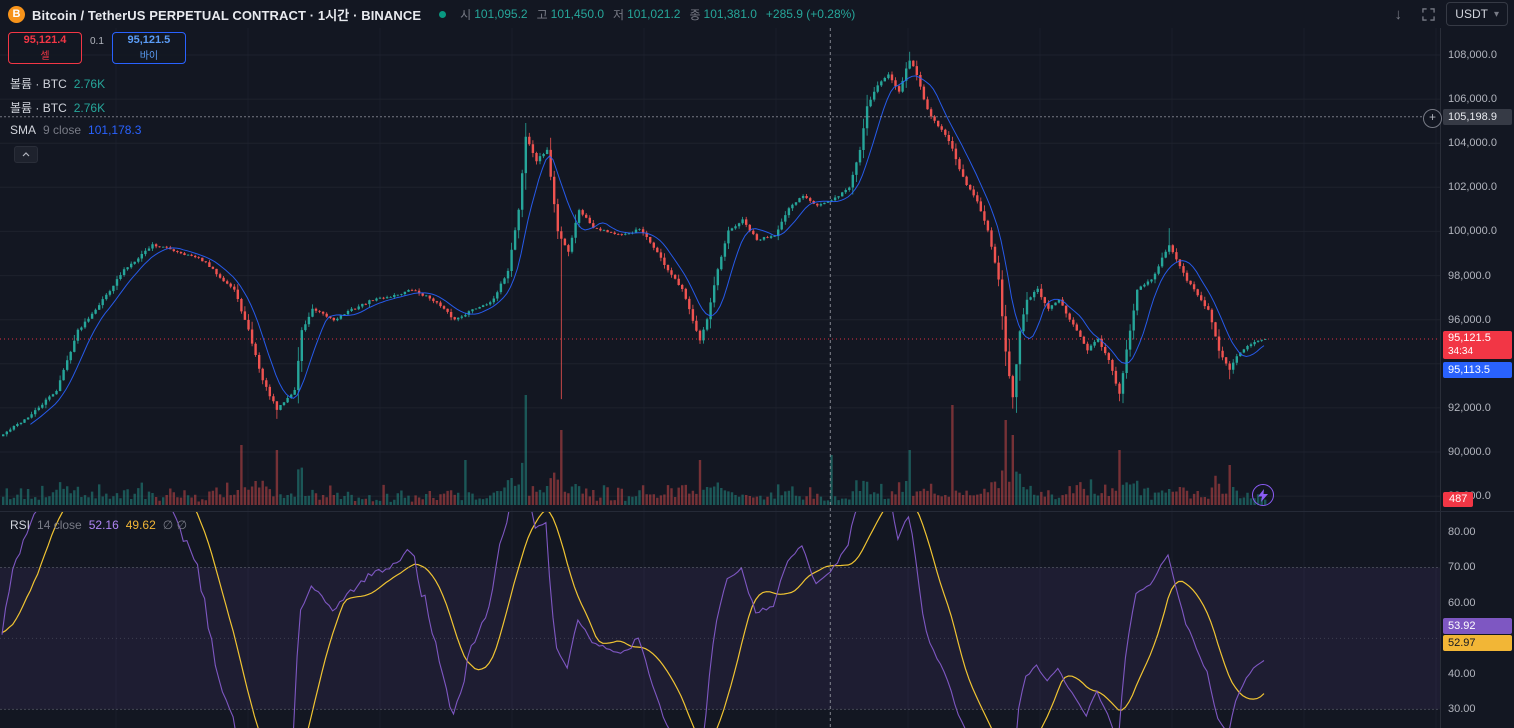  Describe the element at coordinates (1477, 643) in the screenshot. I see `rsi-ma-value-label: 52.97` at that location.